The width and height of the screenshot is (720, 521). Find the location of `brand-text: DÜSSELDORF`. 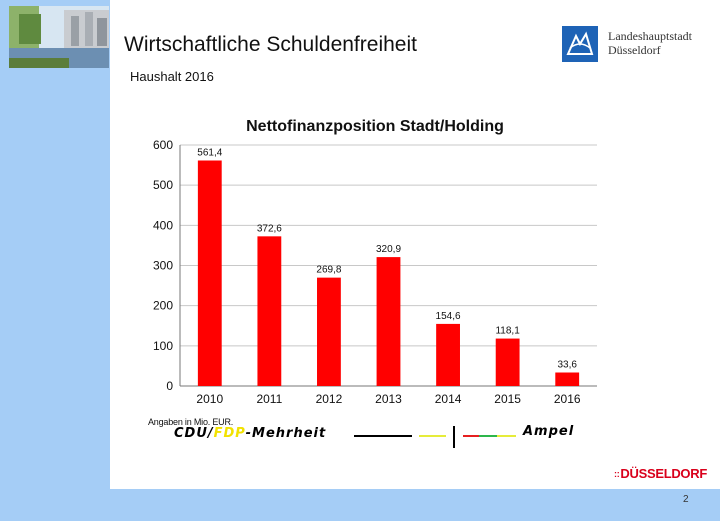

brand-text: DÜSSELDORF is located at coordinates (663, 473).